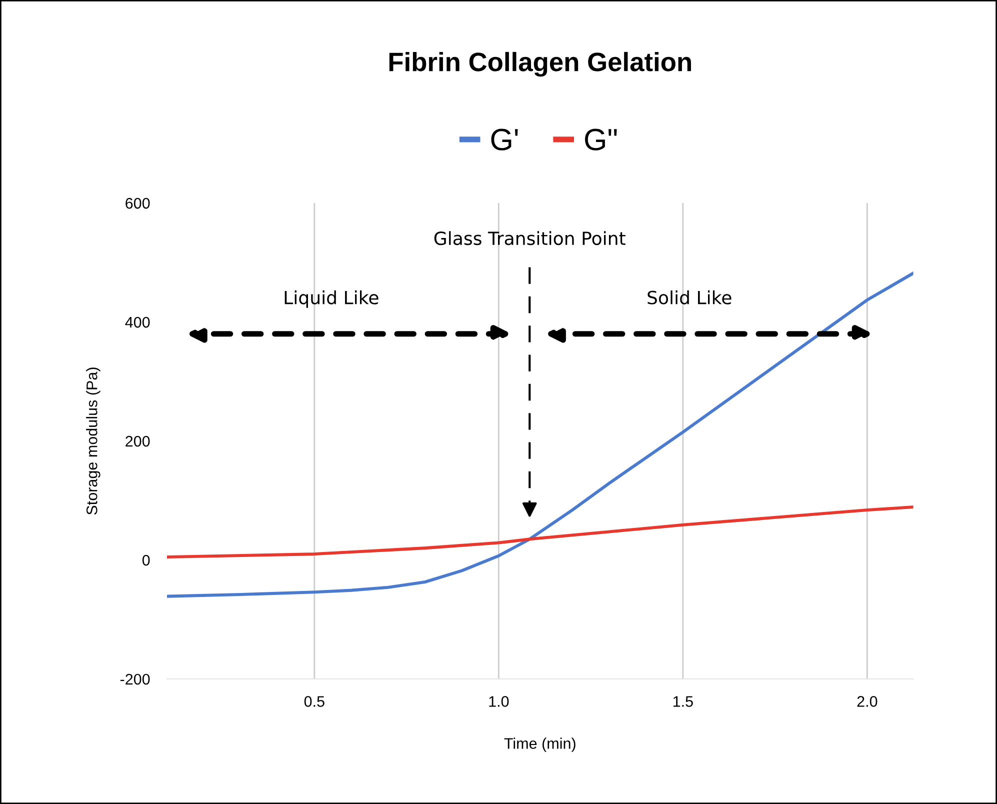 This screenshot has width=997, height=804. What do you see at coordinates (867, 701) in the screenshot?
I see `x-tick-label: 2.0` at bounding box center [867, 701].